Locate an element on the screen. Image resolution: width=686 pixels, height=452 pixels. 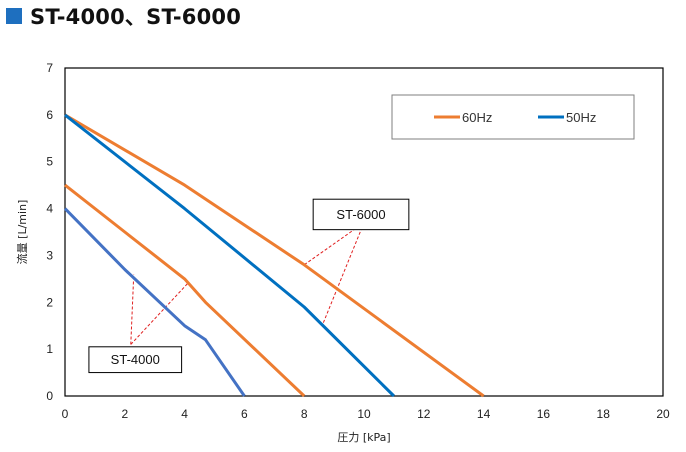
x-tick-label: 8 is located at coordinates (304, 414).